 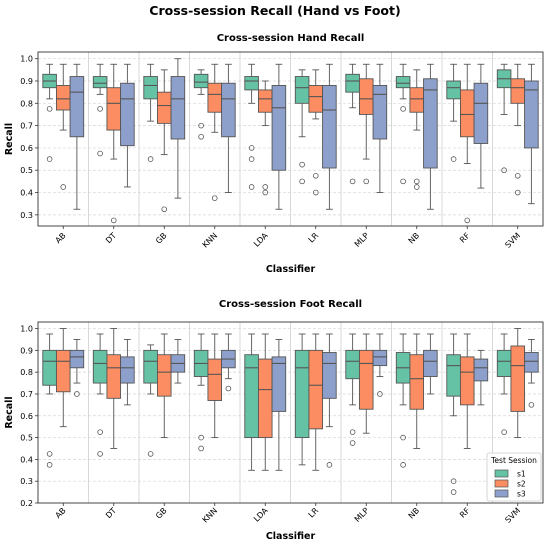 What do you see at coordinates (251, 126) in the screenshot?
I see `box-LDA-s1` at bounding box center [251, 126].